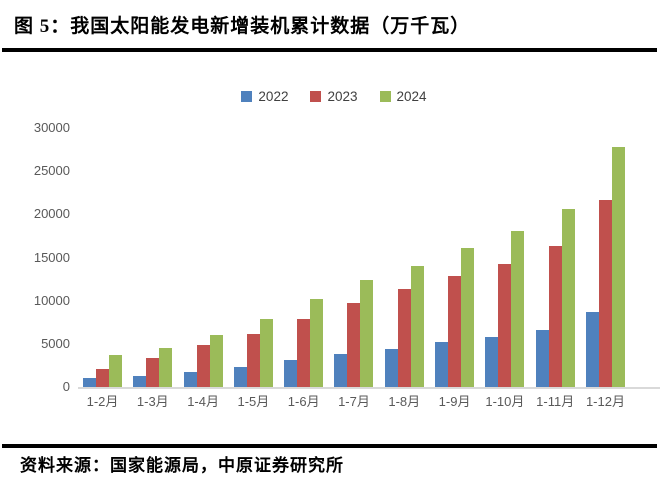 The width and height of the screenshot is (668, 483). Describe the element at coordinates (329, 50) in the screenshot. I see `title-divider` at that location.